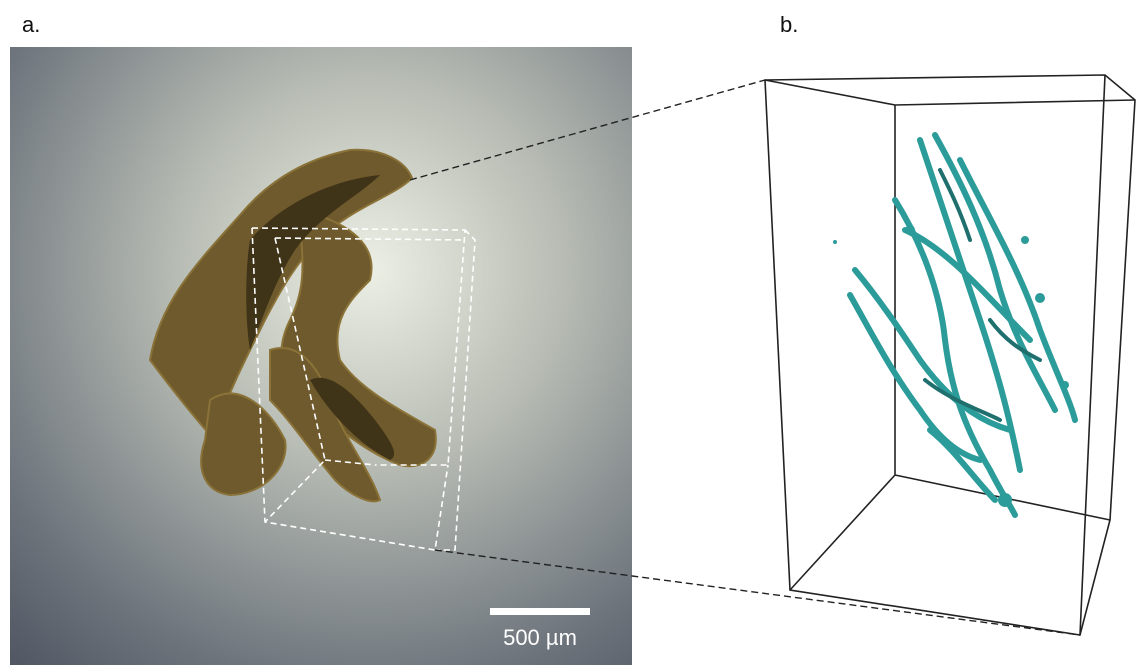  Describe the element at coordinates (540, 637) in the screenshot. I see `scale-bar-label: 500 µm` at that location.